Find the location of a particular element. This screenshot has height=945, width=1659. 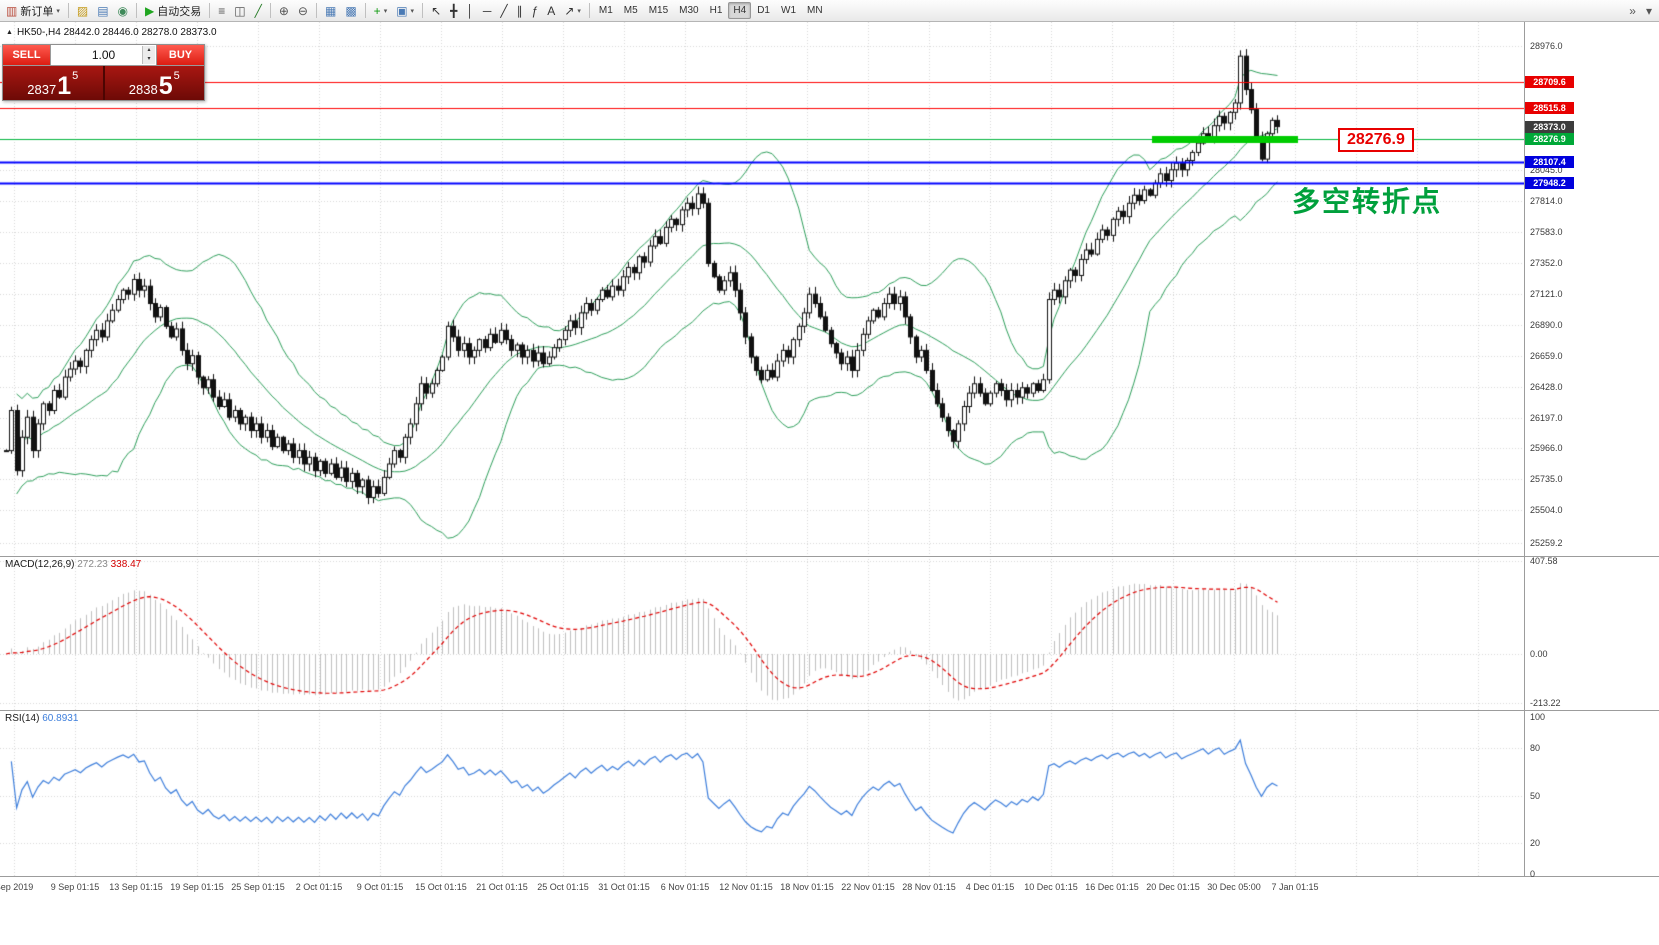

price-axis-tick: 27352.0 is located at coordinates (1546, 263).